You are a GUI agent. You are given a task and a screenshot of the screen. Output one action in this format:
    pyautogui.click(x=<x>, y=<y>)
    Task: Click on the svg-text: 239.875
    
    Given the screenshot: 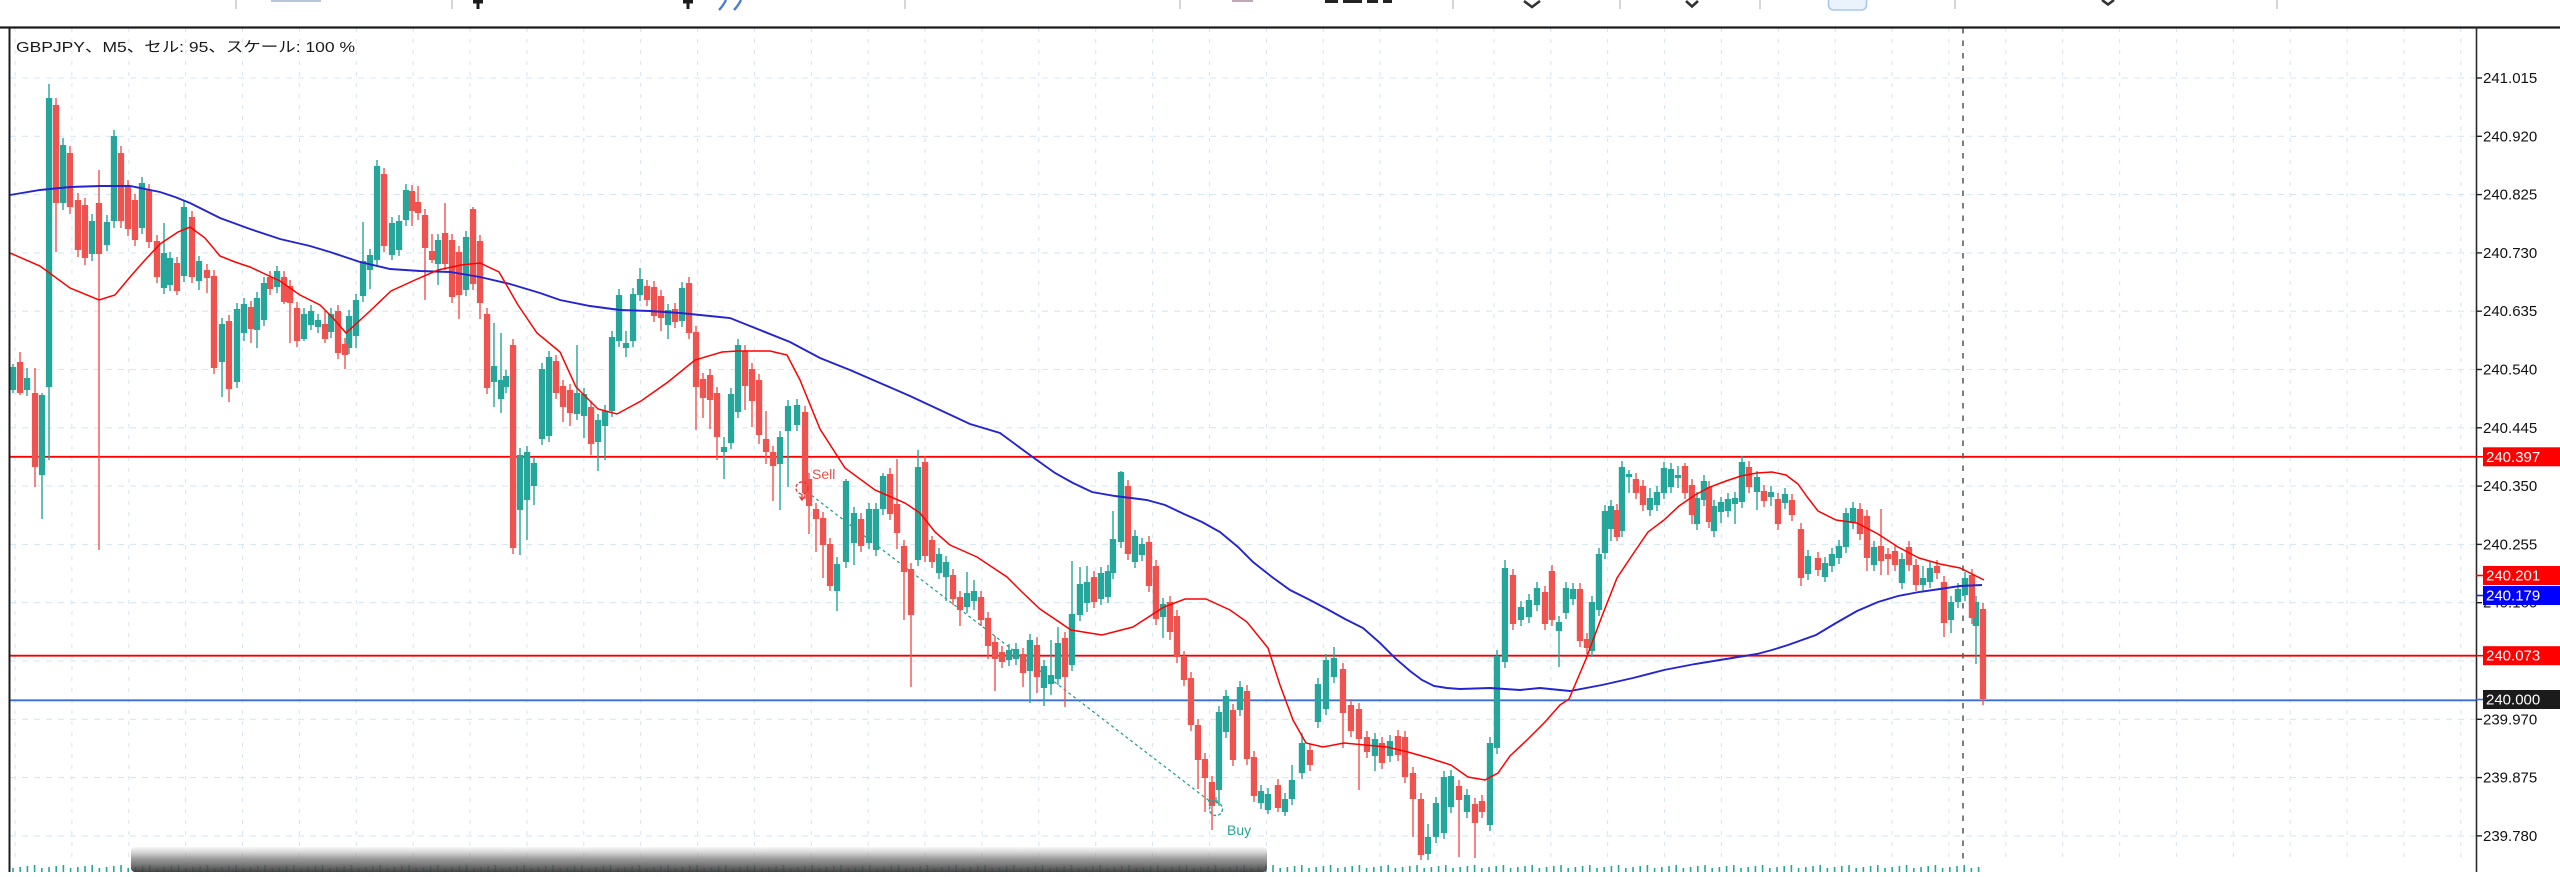 What is the action you would take?
    pyautogui.click(x=2510, y=778)
    